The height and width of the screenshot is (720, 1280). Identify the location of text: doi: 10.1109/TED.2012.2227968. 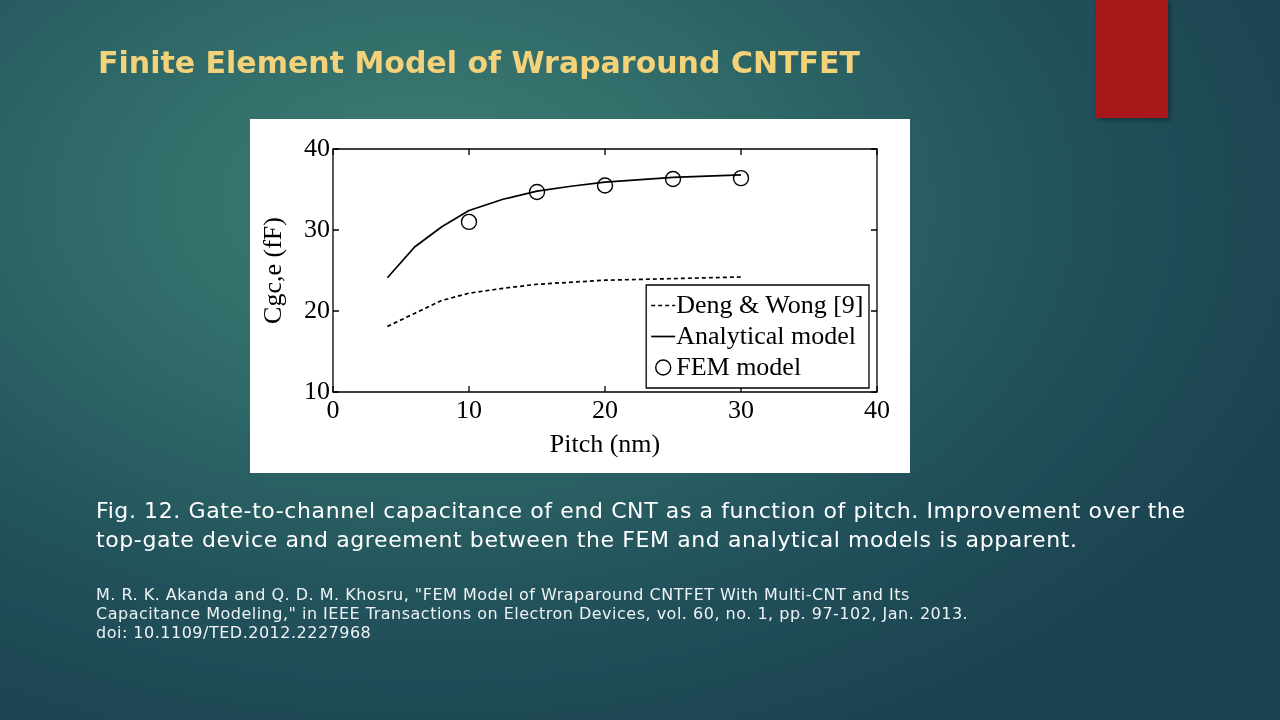
(234, 632).